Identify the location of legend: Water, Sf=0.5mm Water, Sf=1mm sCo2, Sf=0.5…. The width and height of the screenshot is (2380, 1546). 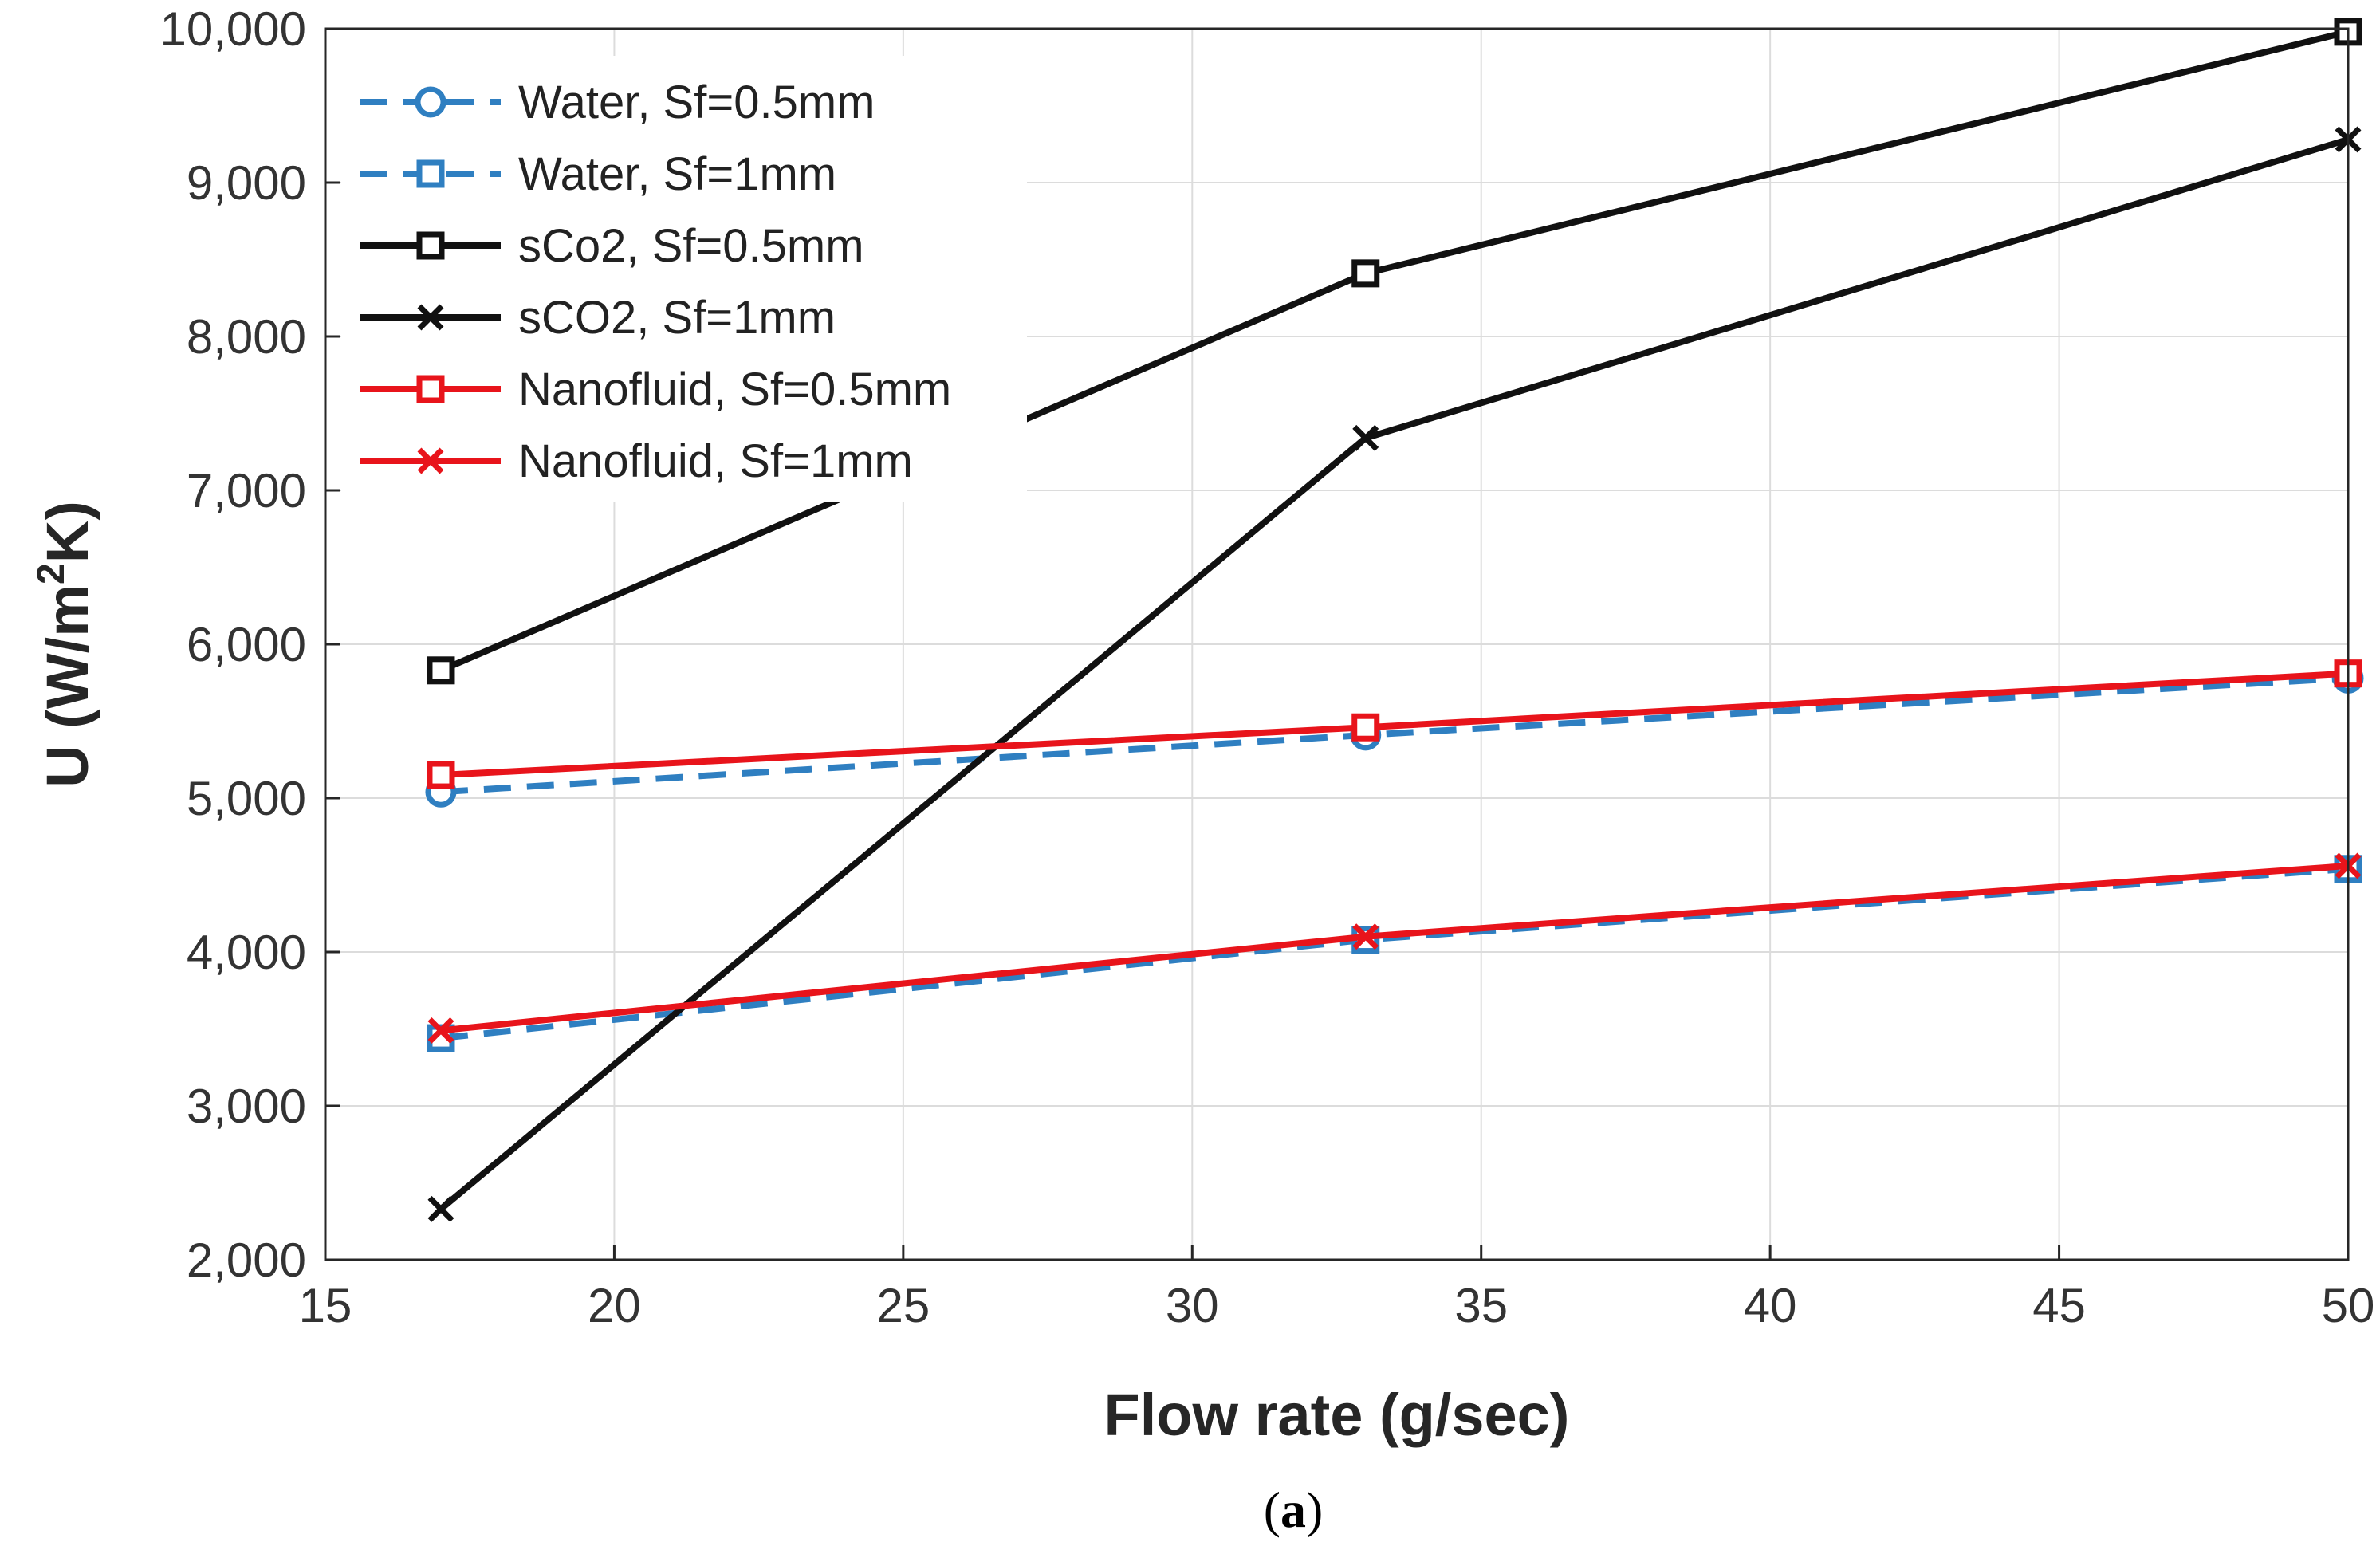
(684, 279).